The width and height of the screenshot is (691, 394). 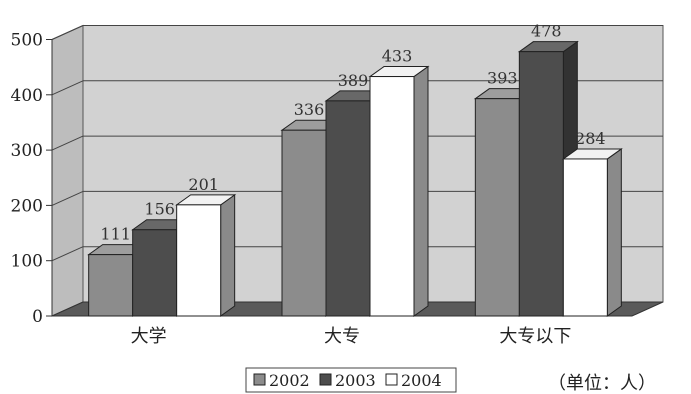 What do you see at coordinates (304, 223) in the screenshot?
I see `bar-2002-大专` at bounding box center [304, 223].